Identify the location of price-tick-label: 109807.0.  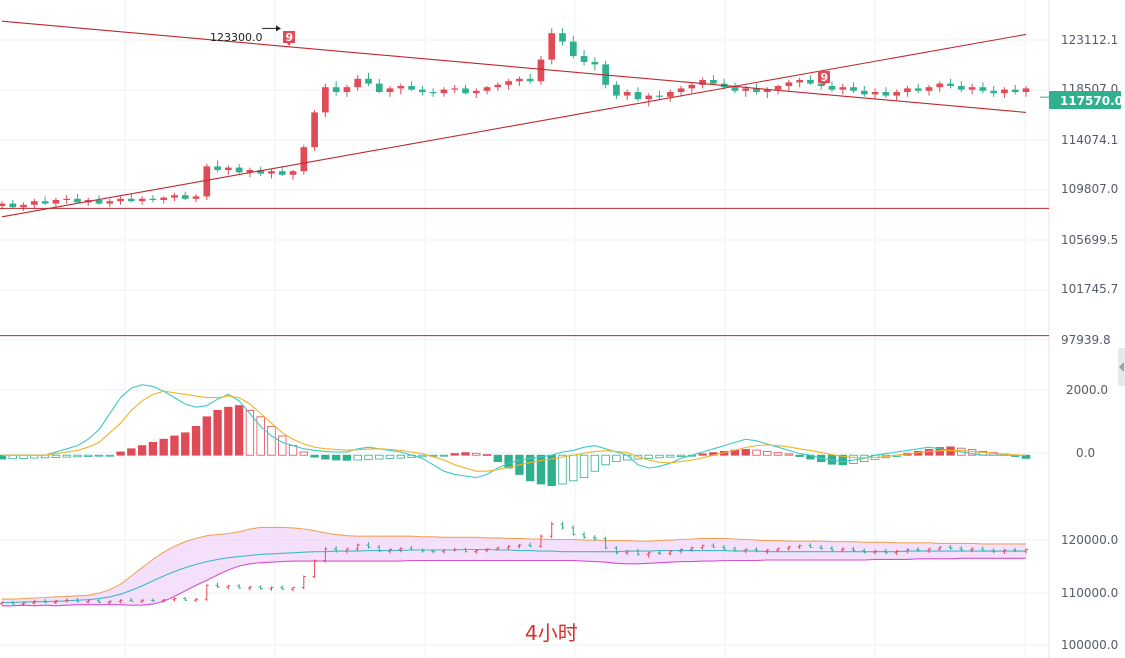
(1089, 189).